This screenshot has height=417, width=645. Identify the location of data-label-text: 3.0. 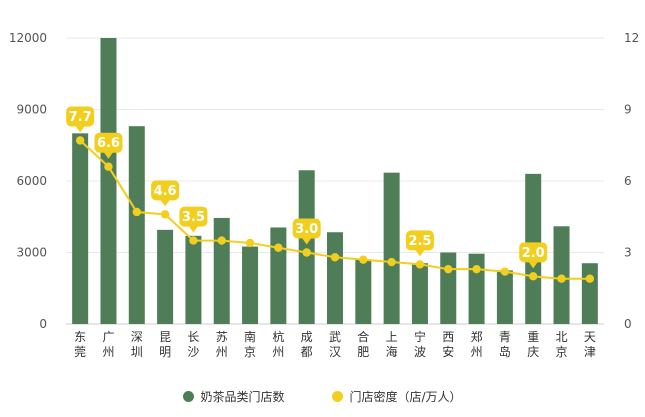
(306, 229).